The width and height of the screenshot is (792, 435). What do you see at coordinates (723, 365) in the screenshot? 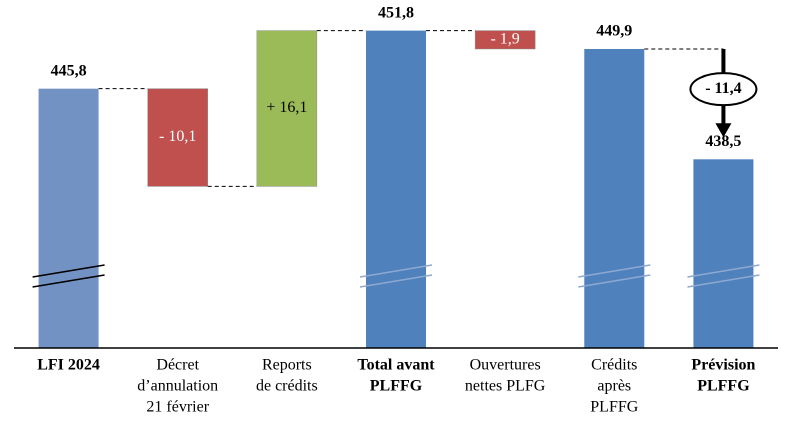
I see `x-tick-label: Prévision` at bounding box center [723, 365].